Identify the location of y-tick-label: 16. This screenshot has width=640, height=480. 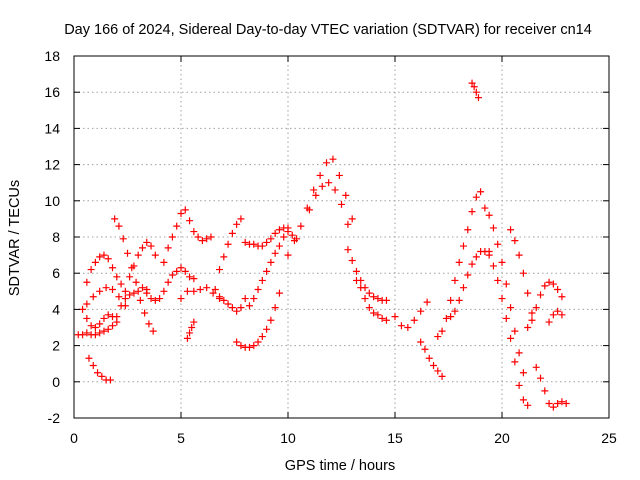
(52, 92).